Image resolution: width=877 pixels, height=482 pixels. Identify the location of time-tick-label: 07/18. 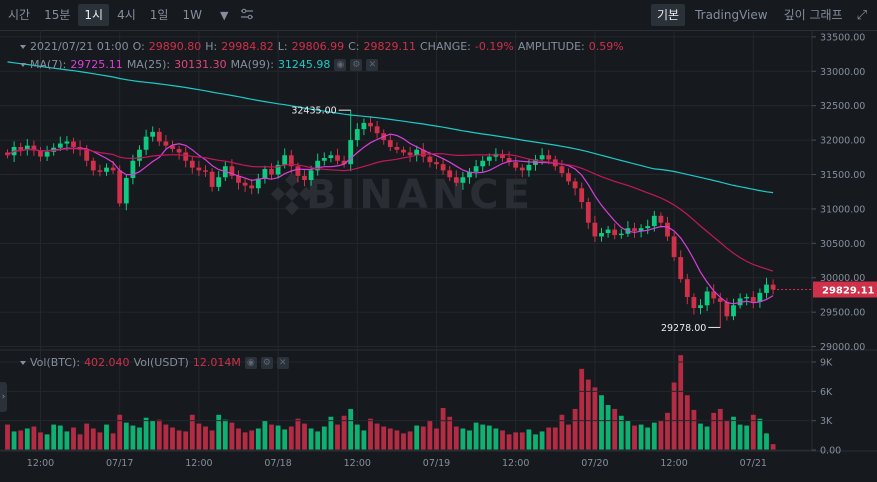
(277, 463).